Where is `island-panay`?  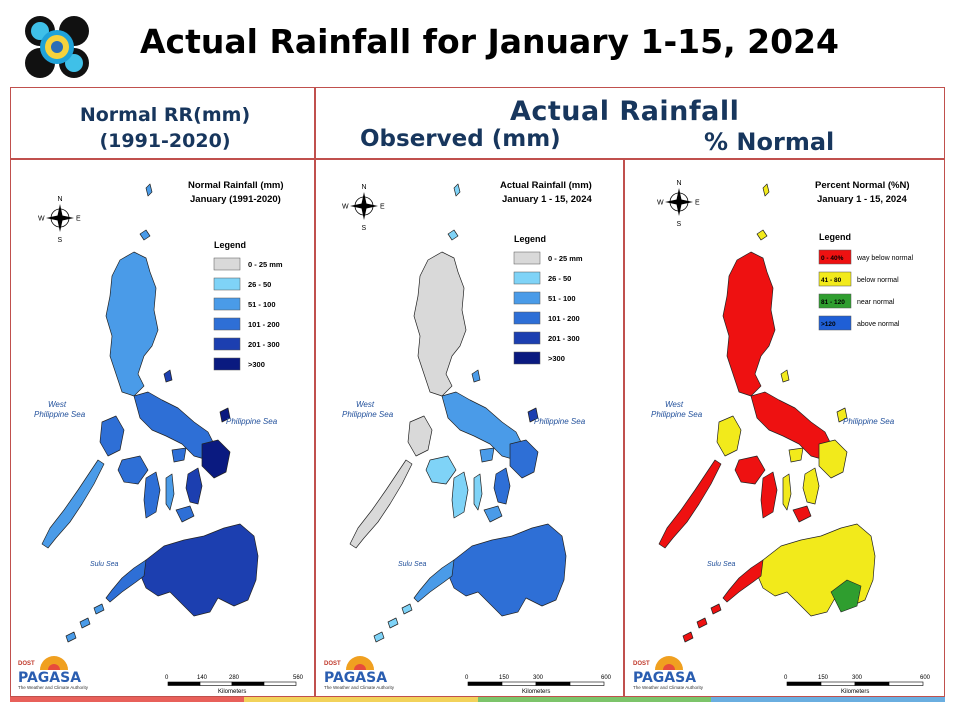 island-panay is located at coordinates (750, 470).